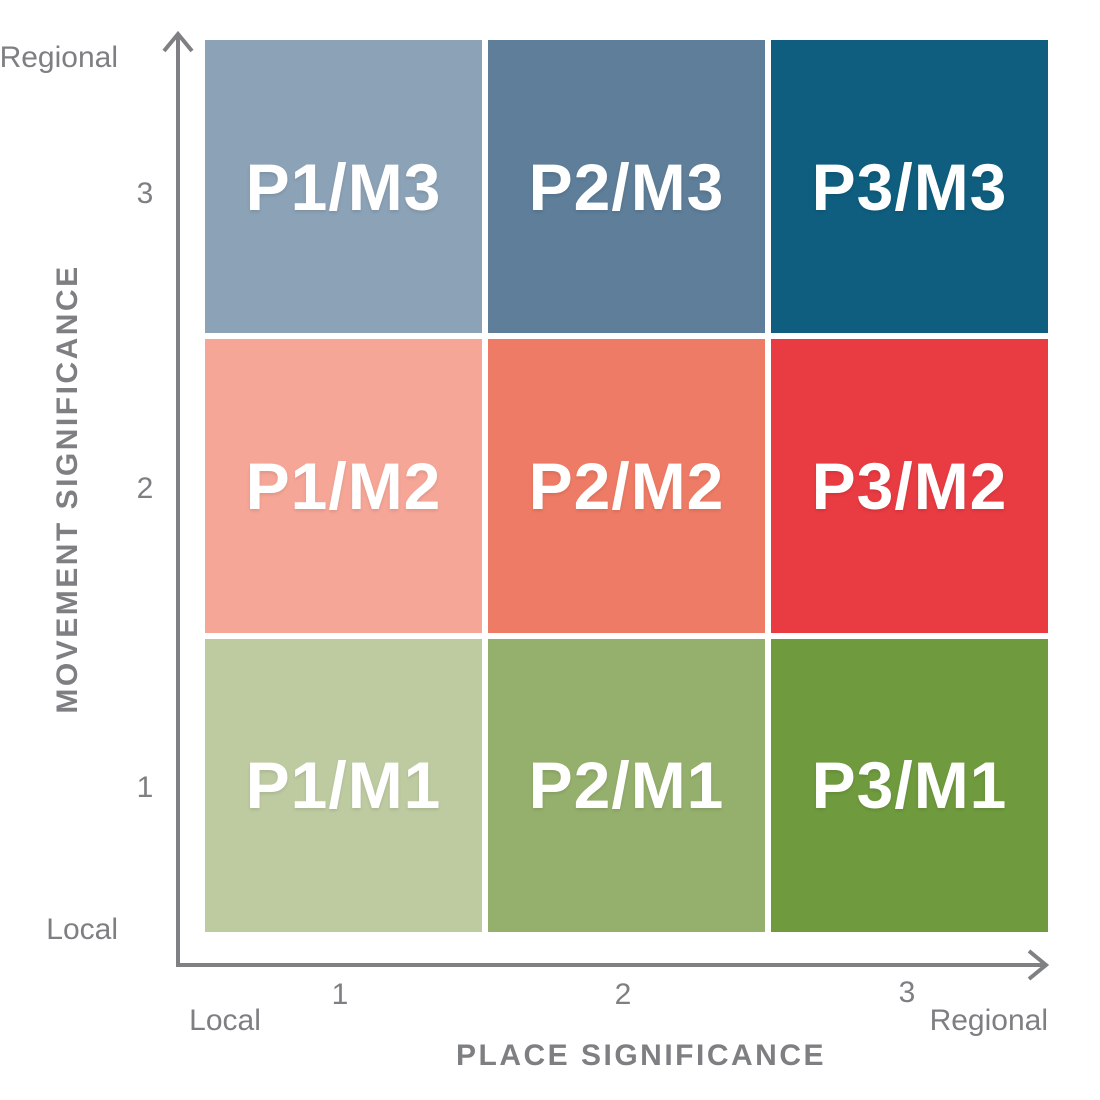 The height and width of the screenshot is (1100, 1100). What do you see at coordinates (988, 1020) in the screenshot?
I see `x-axis-right-label: Regional` at bounding box center [988, 1020].